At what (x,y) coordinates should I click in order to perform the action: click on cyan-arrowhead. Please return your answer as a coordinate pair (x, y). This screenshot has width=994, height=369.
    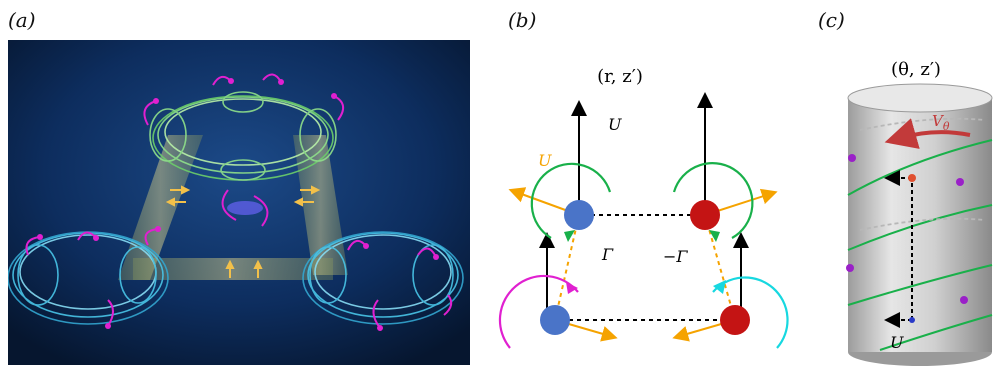
    Looking at the image, I should click on (719, 287).